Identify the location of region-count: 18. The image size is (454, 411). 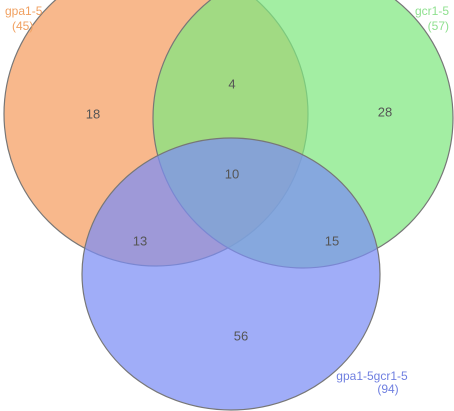
(93, 113).